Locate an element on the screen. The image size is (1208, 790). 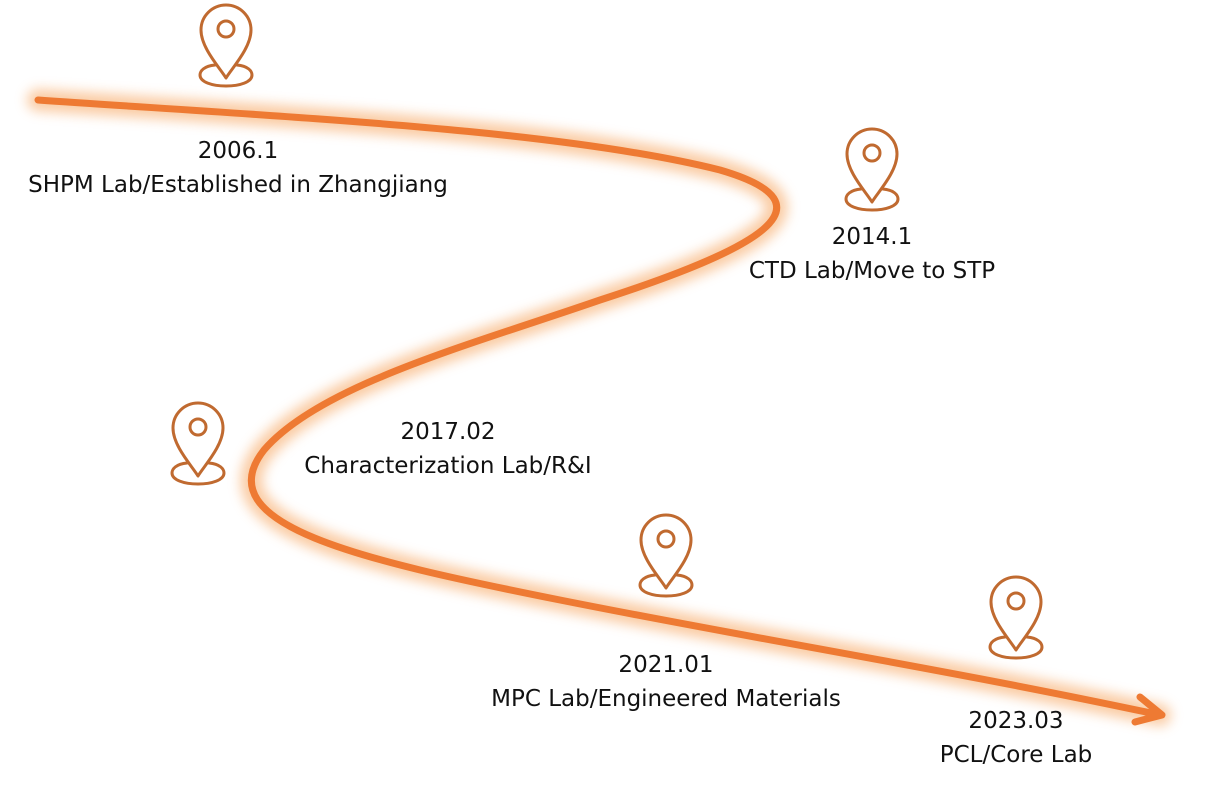
milestone-date: 2021.01 is located at coordinates (666, 665).